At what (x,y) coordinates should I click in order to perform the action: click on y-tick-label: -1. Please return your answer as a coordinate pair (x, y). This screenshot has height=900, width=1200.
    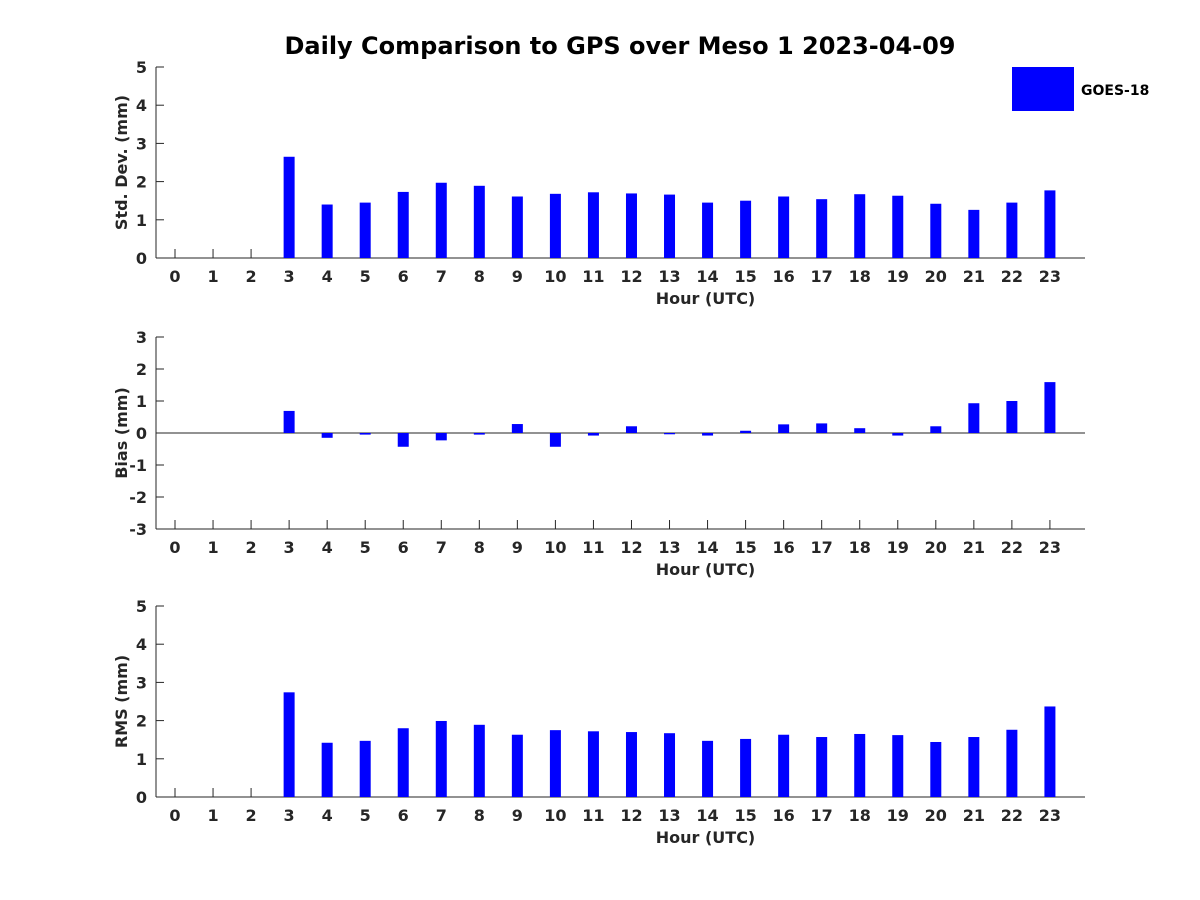
    Looking at the image, I should click on (138, 465).